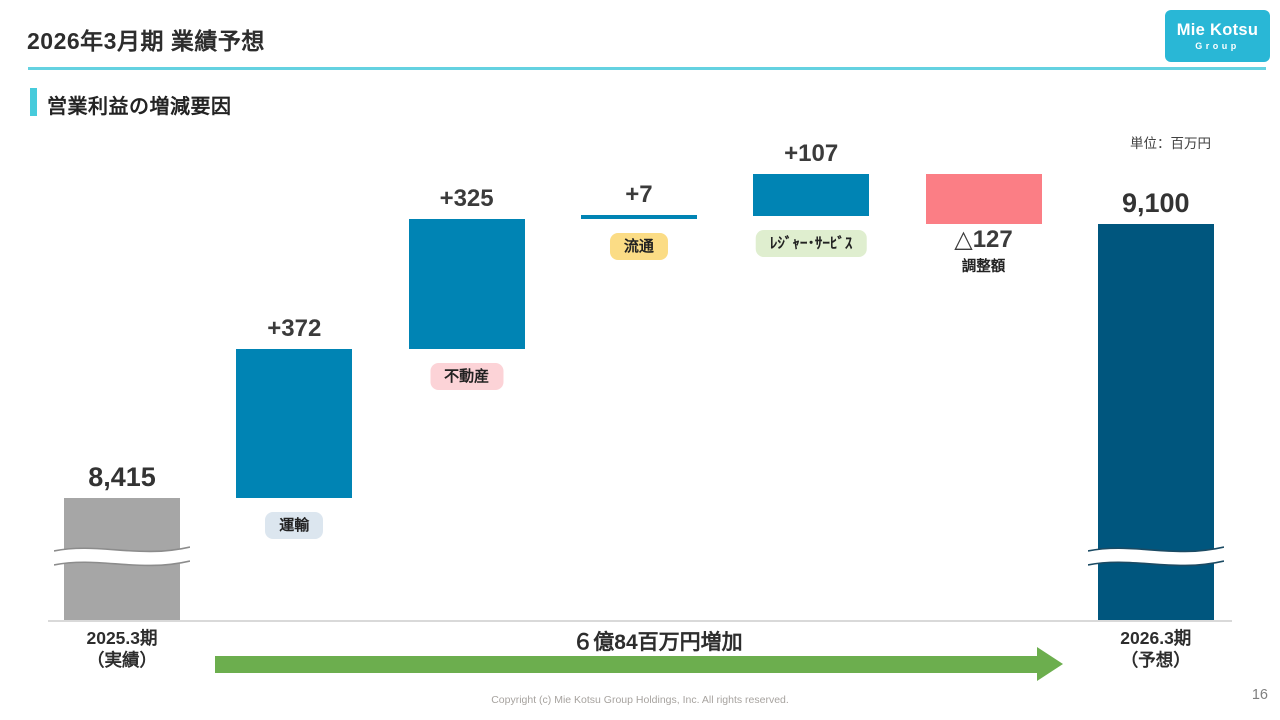  Describe the element at coordinates (1050, 664) in the screenshot. I see `increase-arrow-head-icon` at that location.